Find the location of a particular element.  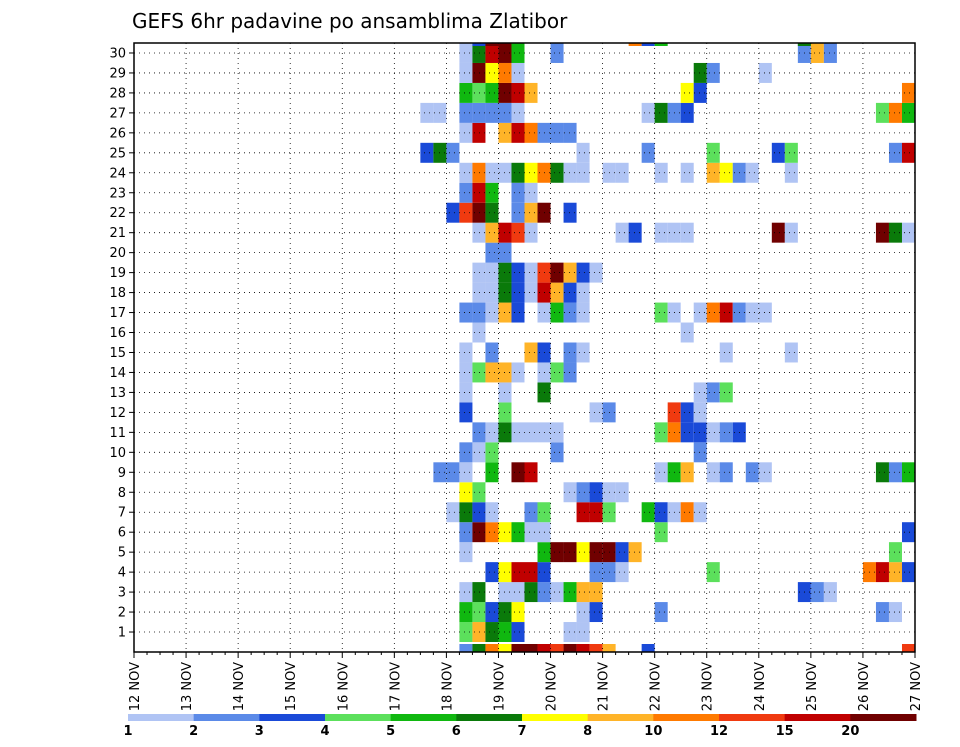

legend-label: 12 is located at coordinates (719, 731).